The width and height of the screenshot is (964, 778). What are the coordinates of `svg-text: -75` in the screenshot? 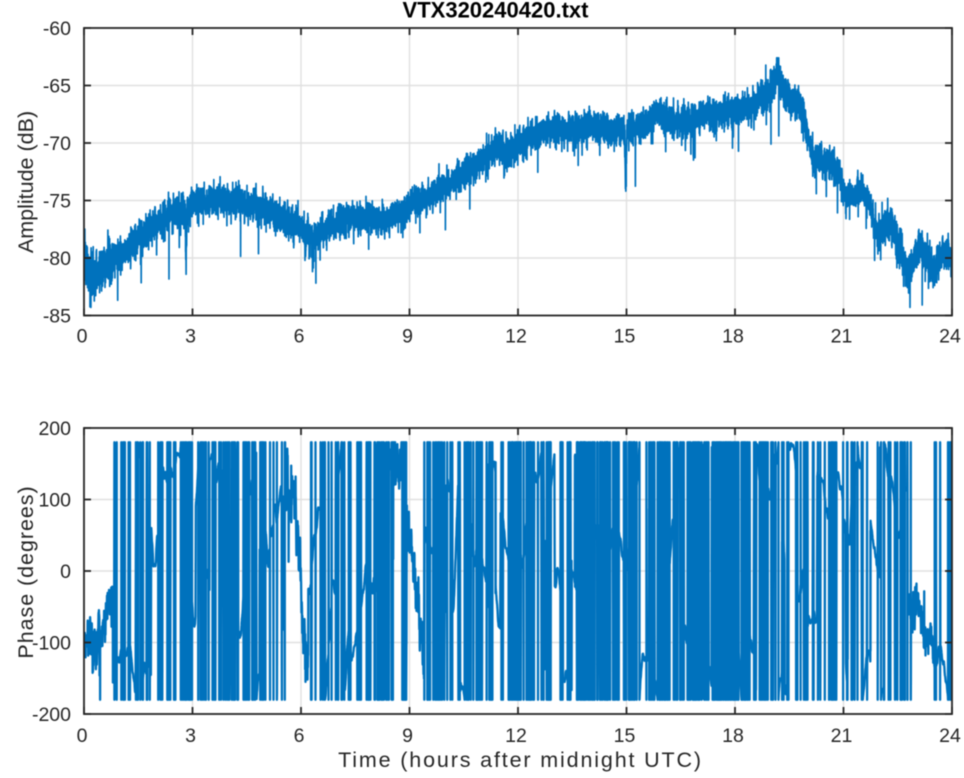 It's located at (57, 202).